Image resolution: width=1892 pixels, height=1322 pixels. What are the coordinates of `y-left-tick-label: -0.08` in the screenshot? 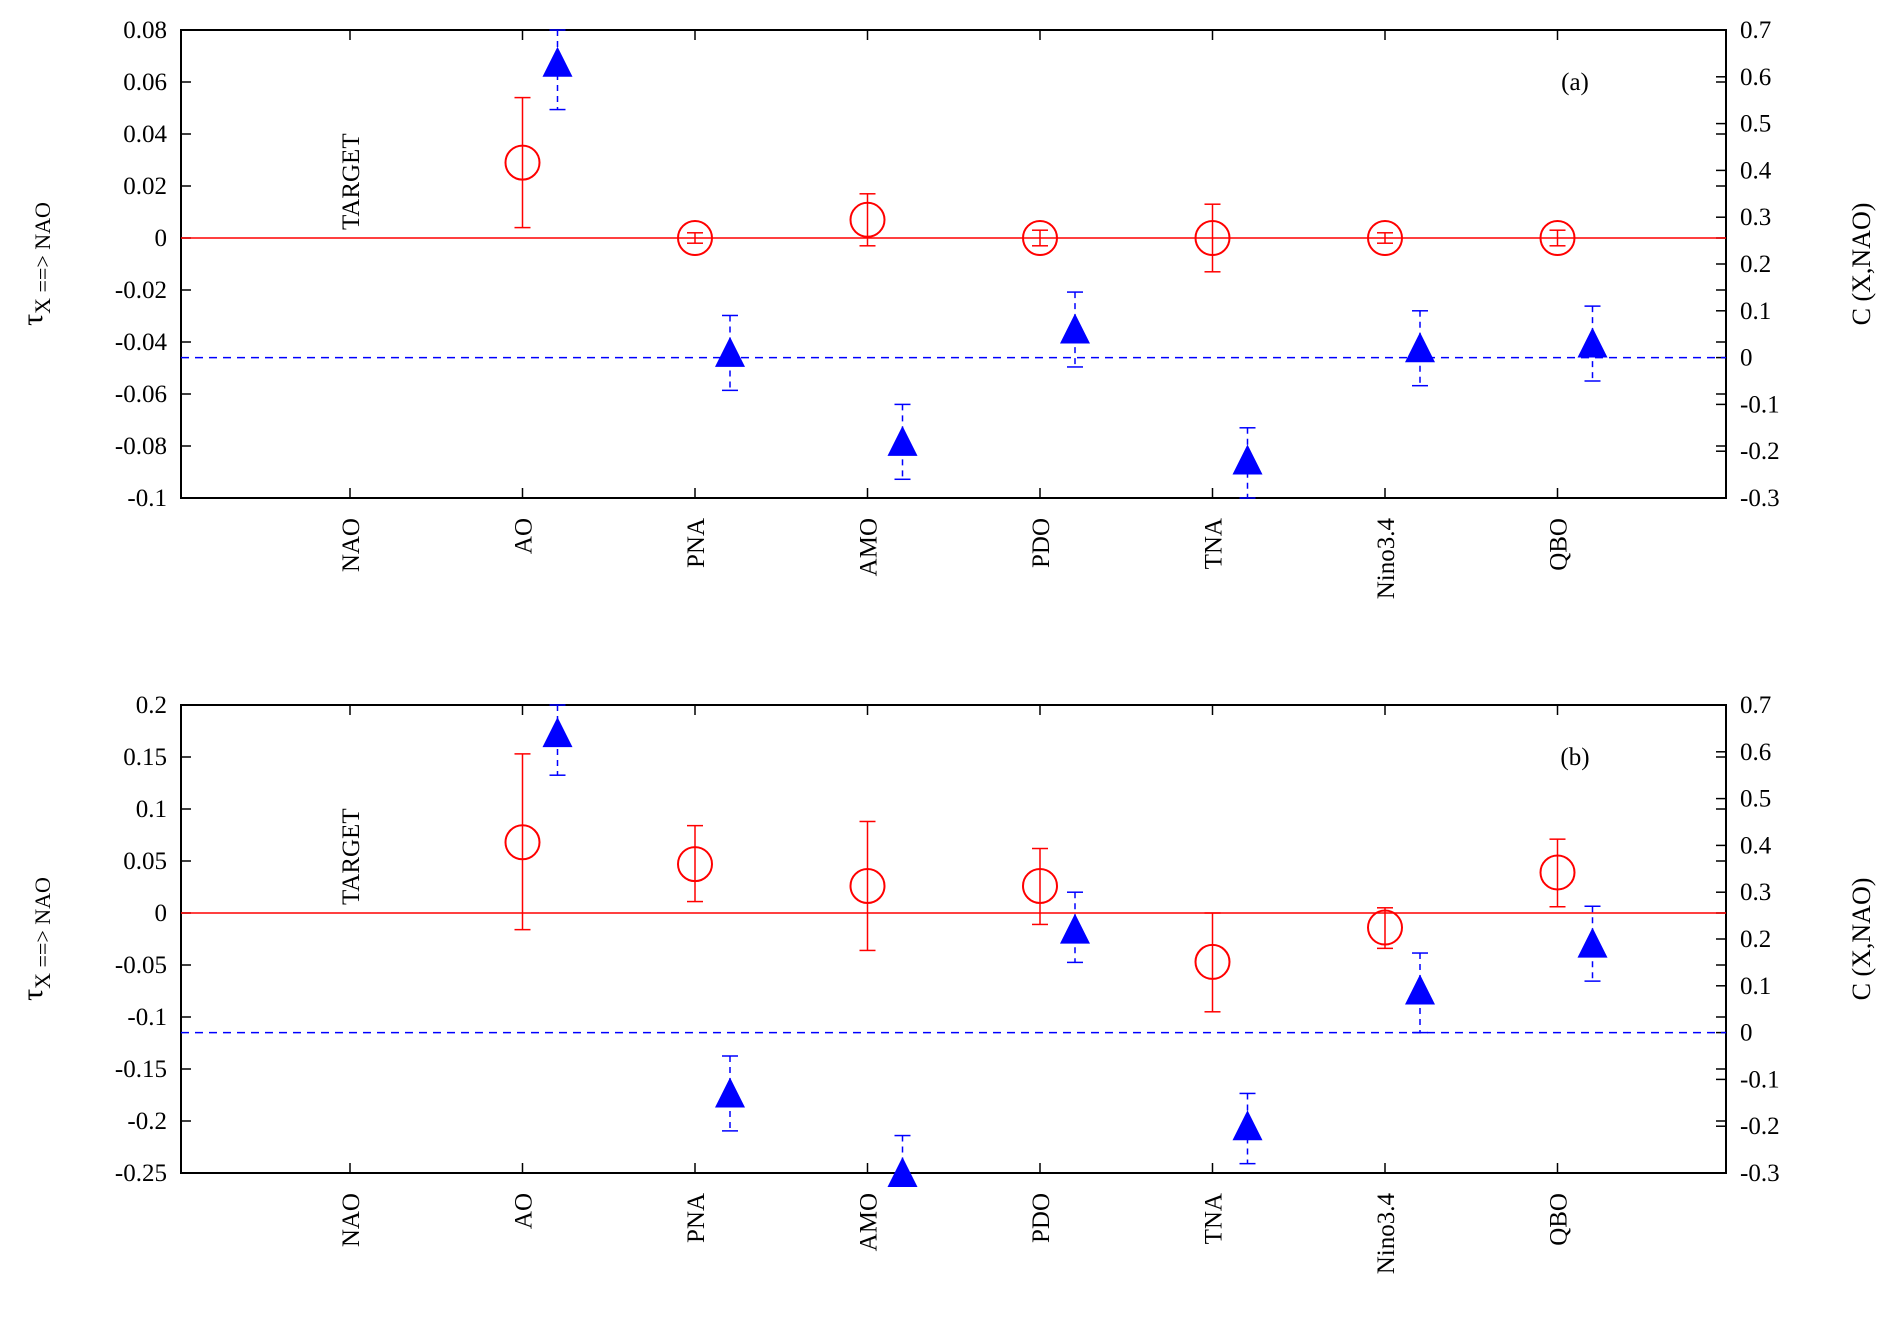 It's located at (141, 446).